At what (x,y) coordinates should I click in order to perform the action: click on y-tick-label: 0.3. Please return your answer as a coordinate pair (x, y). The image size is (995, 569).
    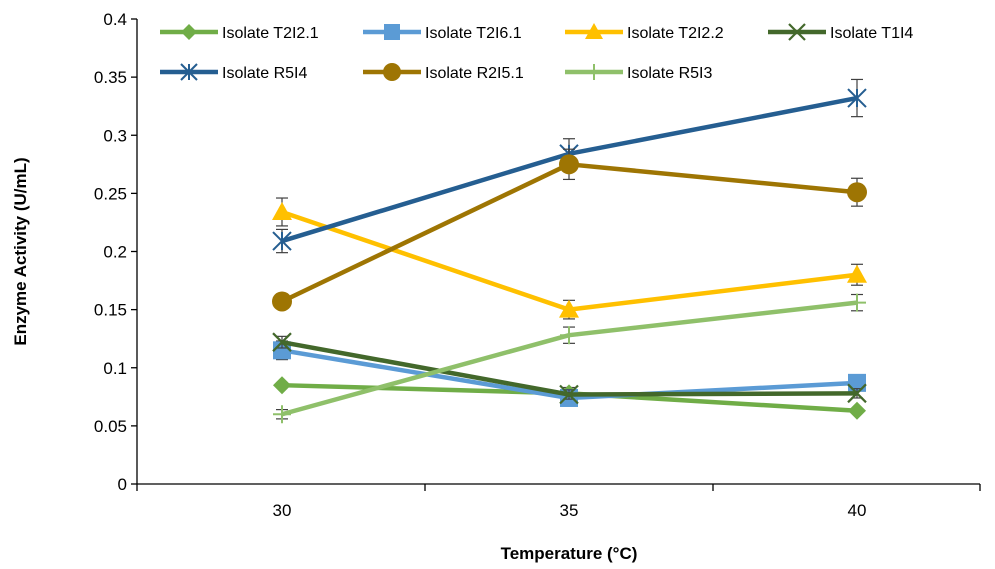
    Looking at the image, I should click on (115, 135).